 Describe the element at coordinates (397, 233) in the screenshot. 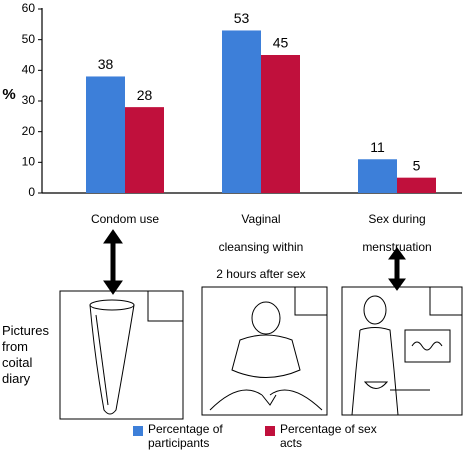

I see `x-tick-label: Sex during menstruation` at that location.